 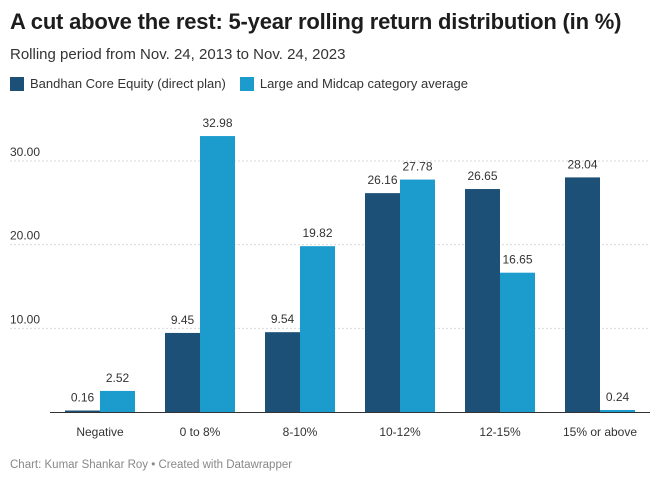 I want to click on value-label: 32.98, so click(x=217, y=123).